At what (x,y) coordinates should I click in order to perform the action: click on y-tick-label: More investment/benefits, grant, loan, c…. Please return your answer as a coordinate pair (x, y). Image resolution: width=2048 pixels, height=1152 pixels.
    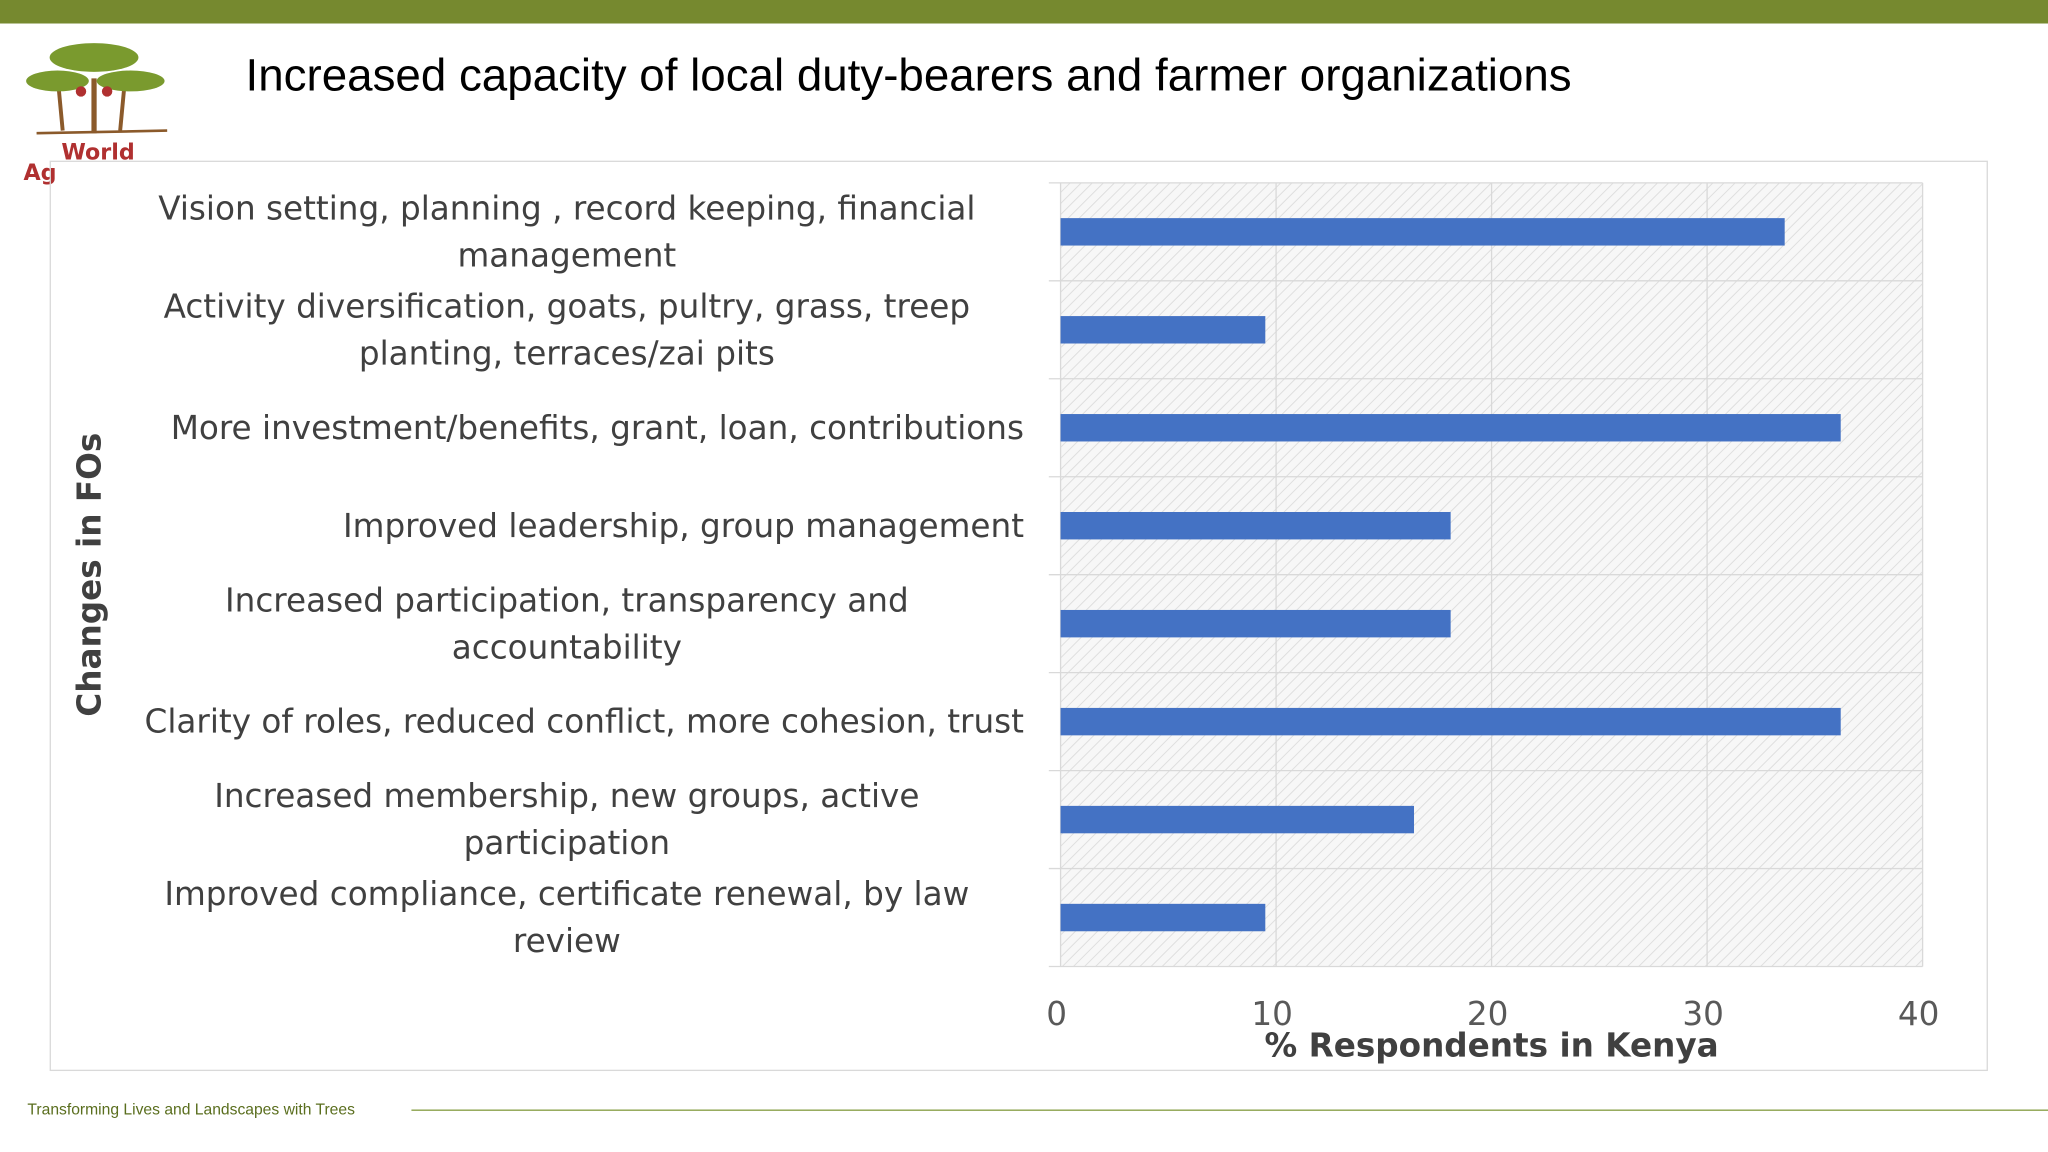
    Looking at the image, I should click on (597, 427).